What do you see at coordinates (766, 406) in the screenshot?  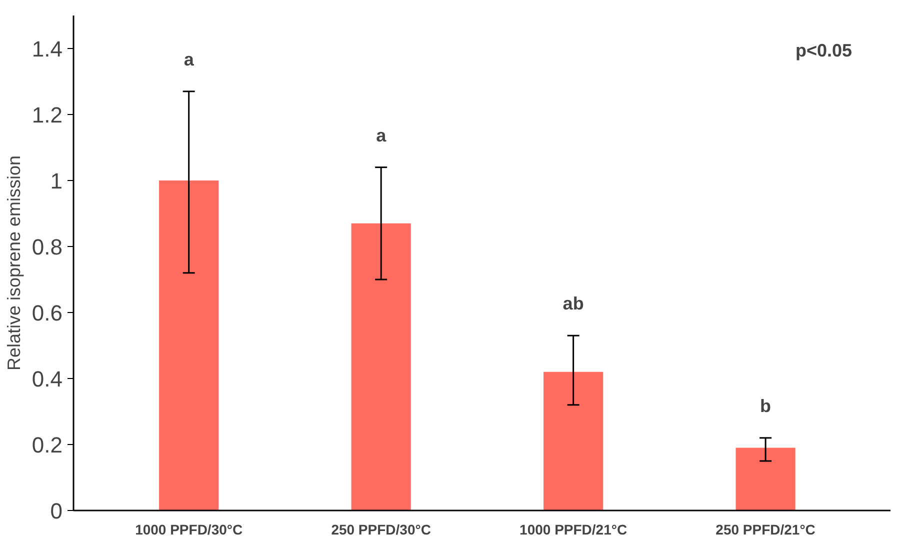 I see `annotation: b` at bounding box center [766, 406].